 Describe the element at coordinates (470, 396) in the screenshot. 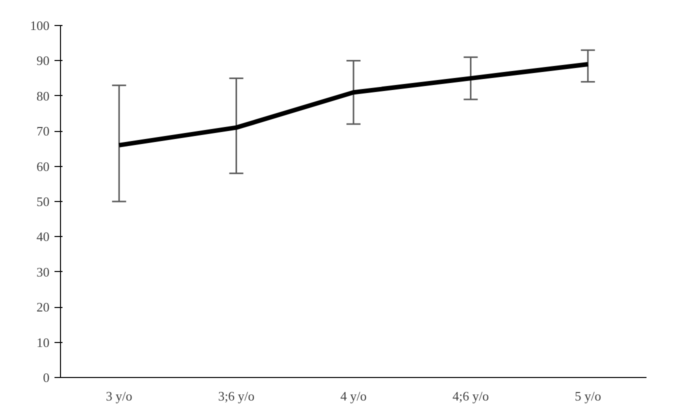

I see `x-tick-label: 4;6 y/o` at that location.